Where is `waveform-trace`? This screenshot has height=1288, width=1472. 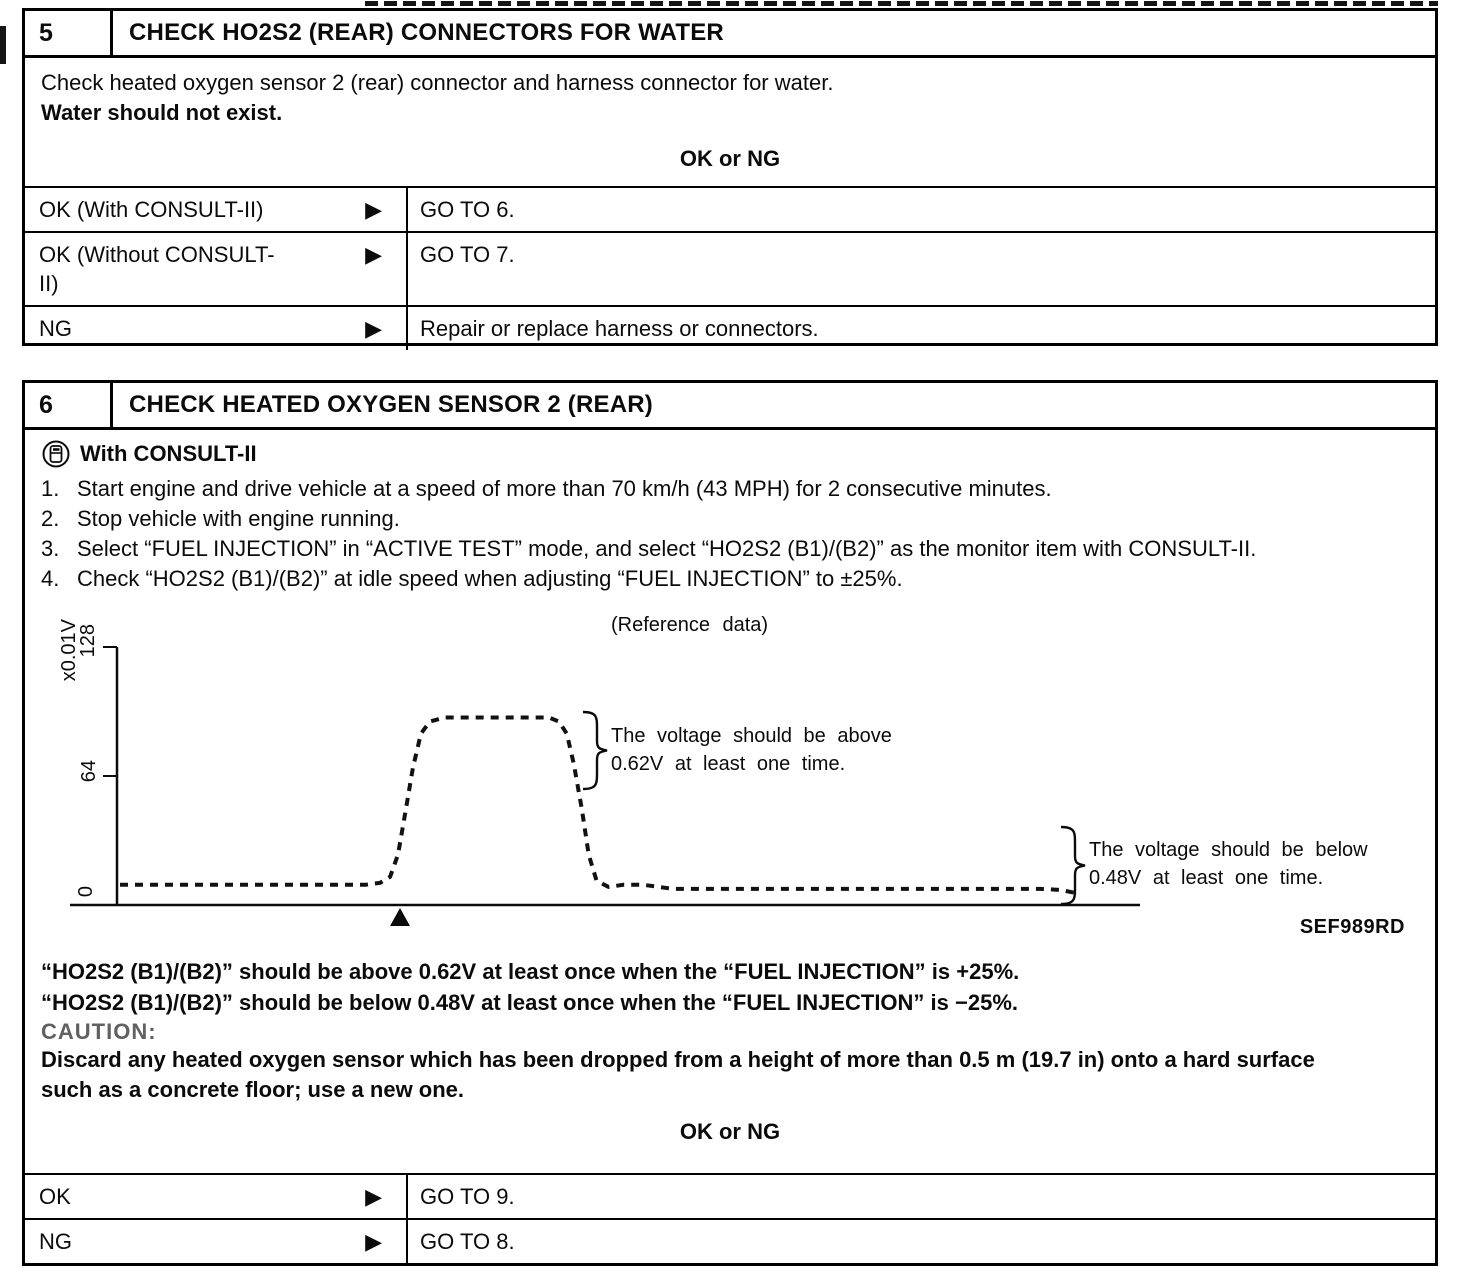 waveform-trace is located at coordinates (598, 805).